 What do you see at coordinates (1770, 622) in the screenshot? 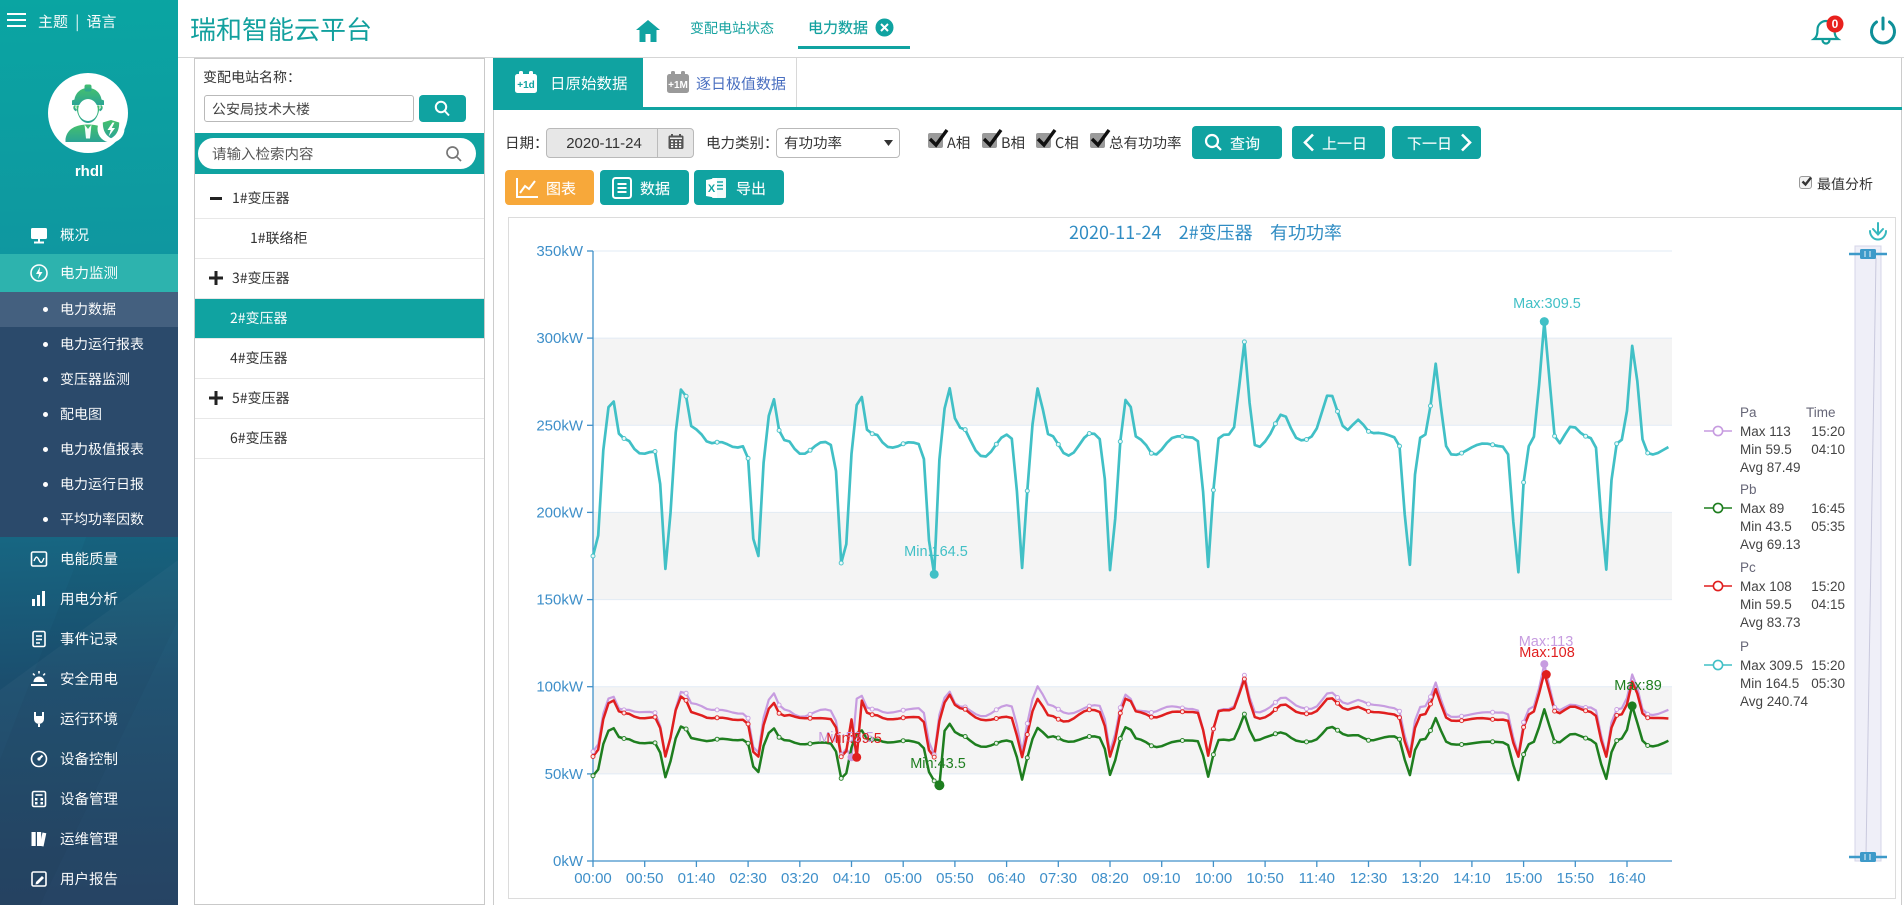
I see `svg-text: Avg 83.73` at bounding box center [1770, 622].